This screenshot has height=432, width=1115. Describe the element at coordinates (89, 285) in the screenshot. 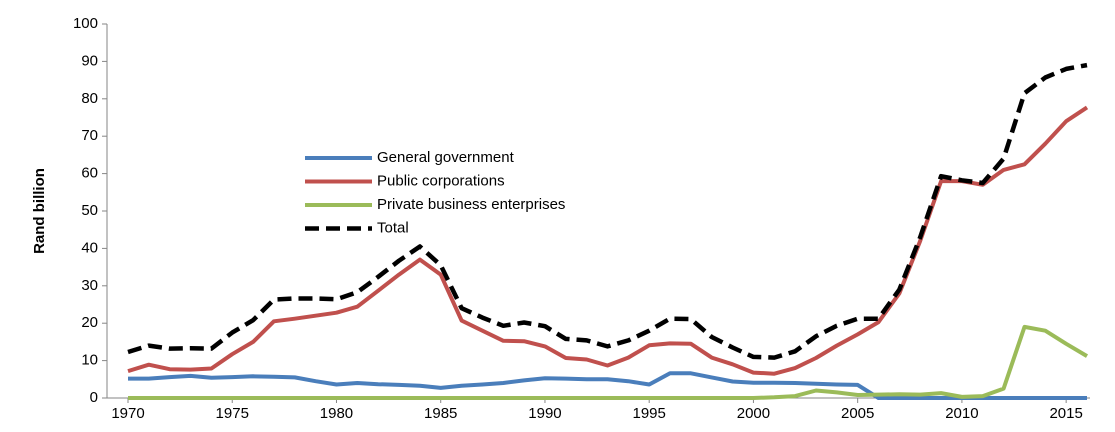

I see `y-tick-label: 30` at that location.